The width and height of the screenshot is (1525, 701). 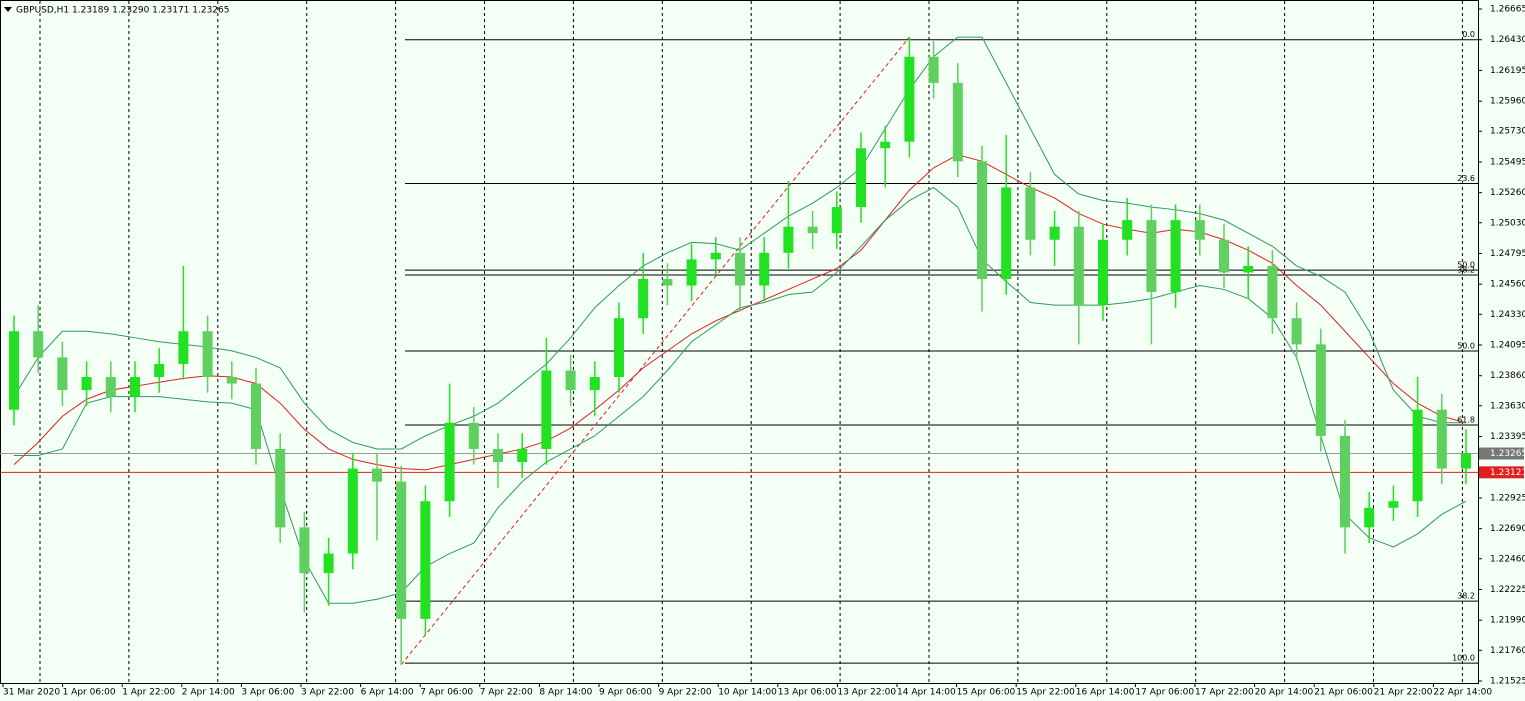 I want to click on fib-label: 0.0, so click(x=1468, y=34).